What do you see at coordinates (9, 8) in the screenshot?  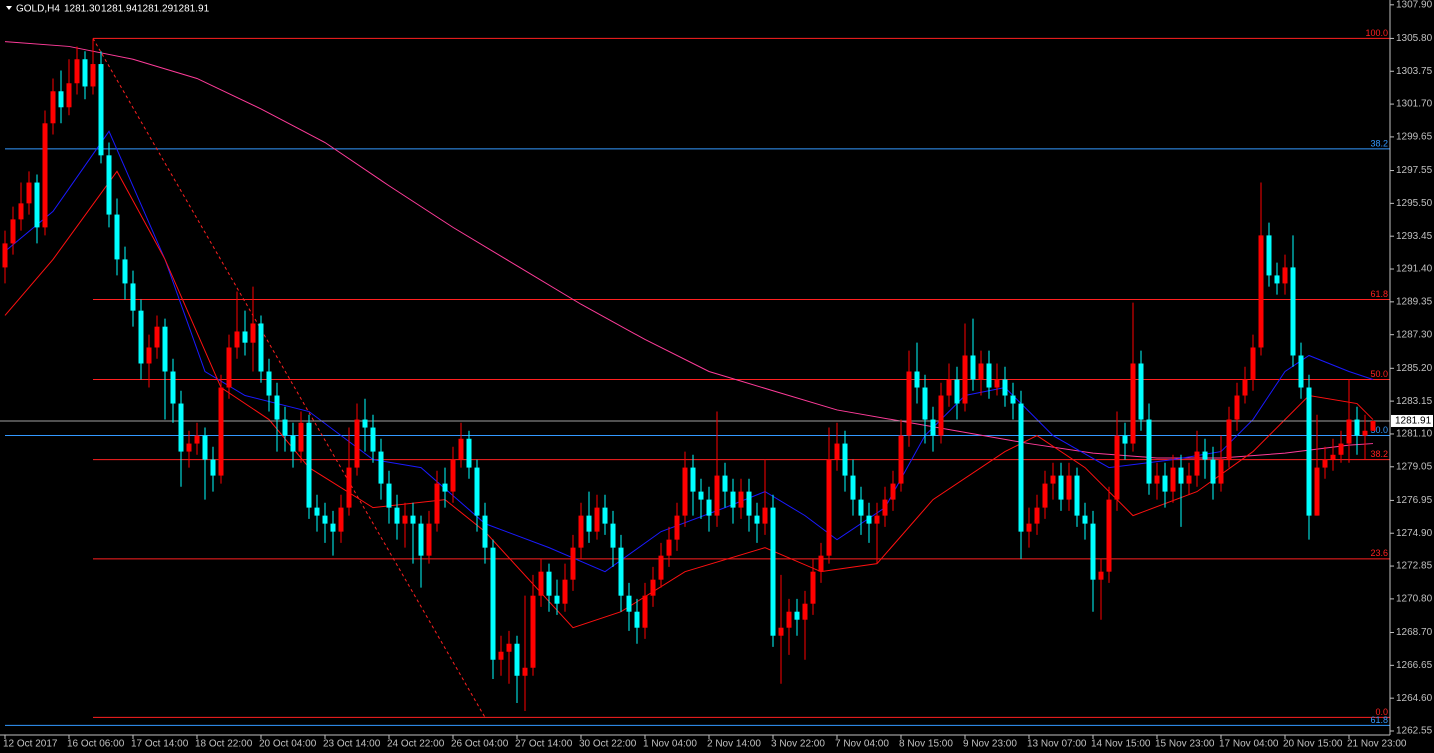 I see `menu-arrow` at bounding box center [9, 8].